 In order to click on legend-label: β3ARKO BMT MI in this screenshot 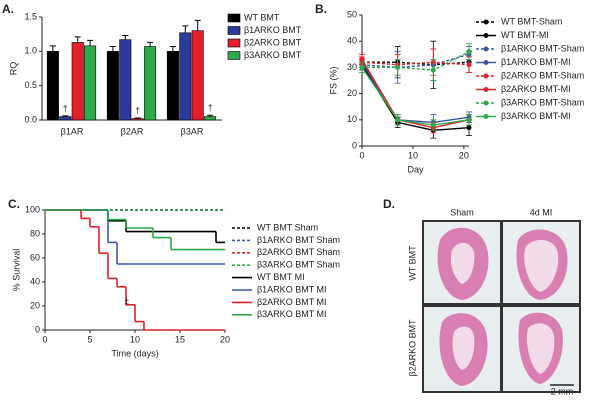, I will do `click(292, 314)`.